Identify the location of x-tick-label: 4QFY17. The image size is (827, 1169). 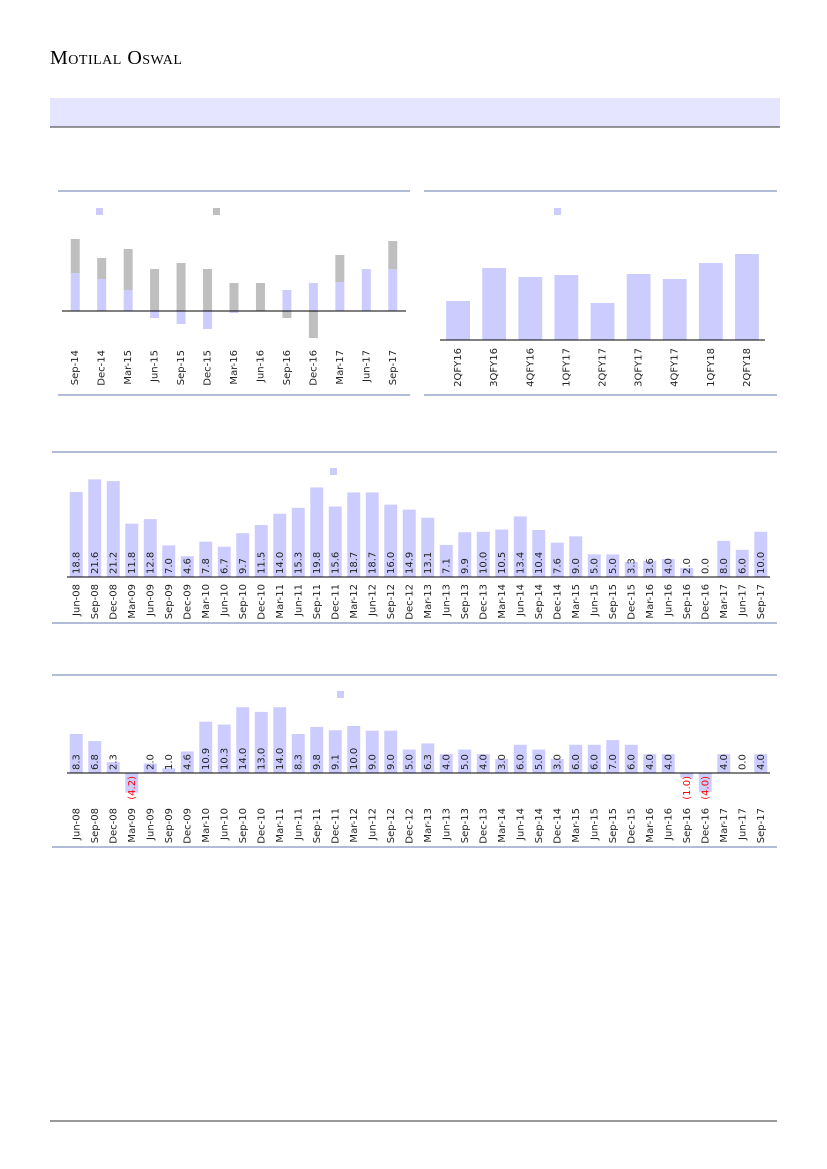
(675, 367).